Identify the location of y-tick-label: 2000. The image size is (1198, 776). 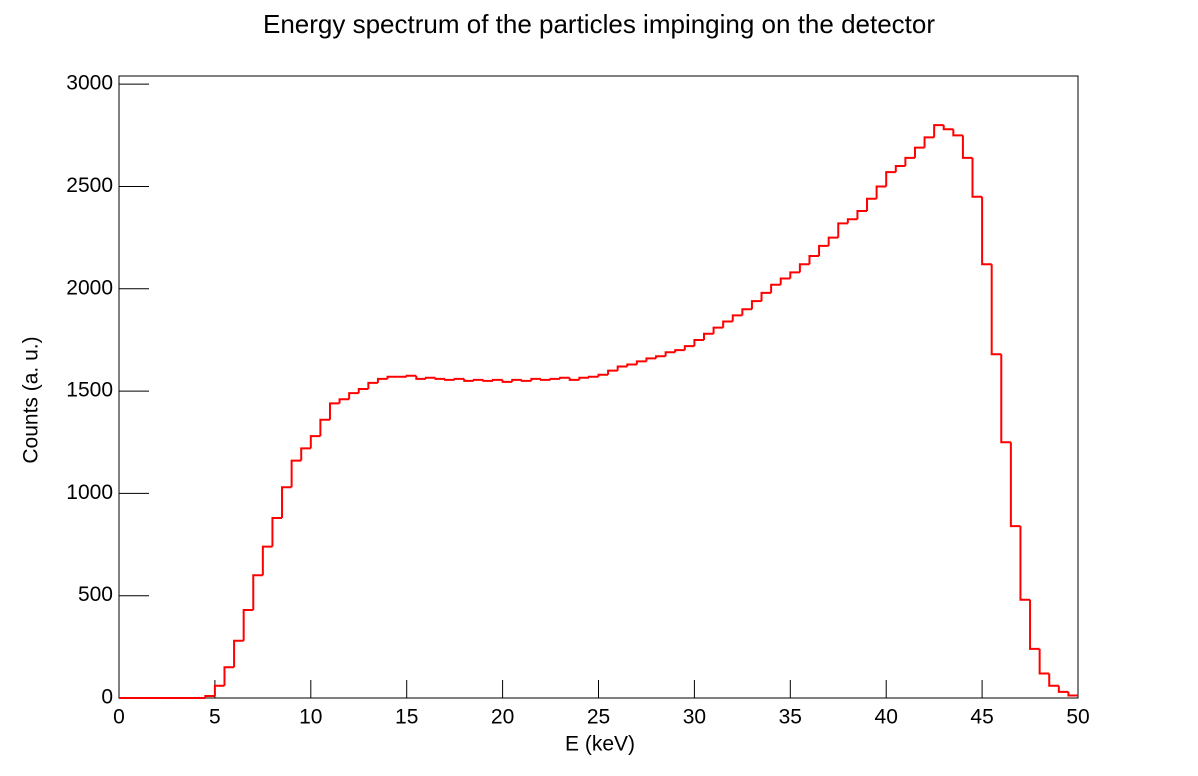
(89, 287).